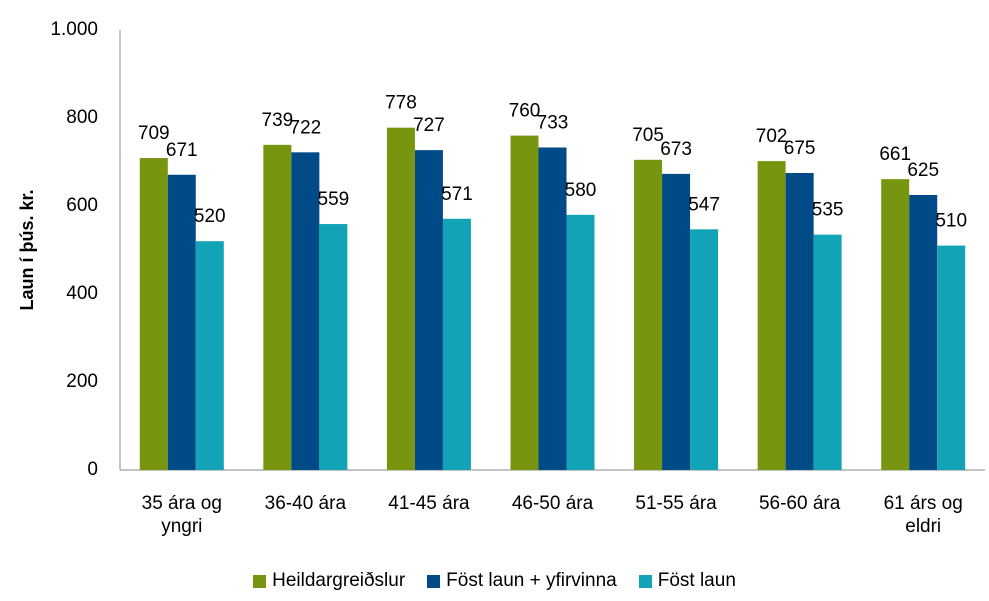 This screenshot has width=989, height=601. What do you see at coordinates (457, 194) in the screenshot?
I see `data-label: 571` at bounding box center [457, 194].